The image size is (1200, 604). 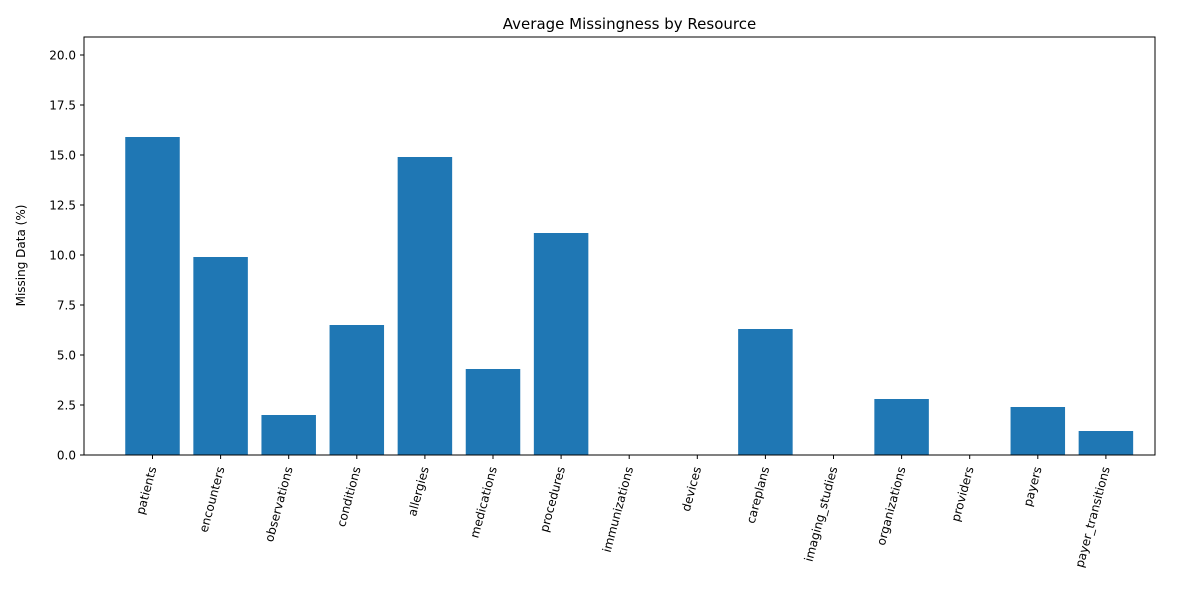 I want to click on y-tick-label: 12.5, so click(x=62, y=206).